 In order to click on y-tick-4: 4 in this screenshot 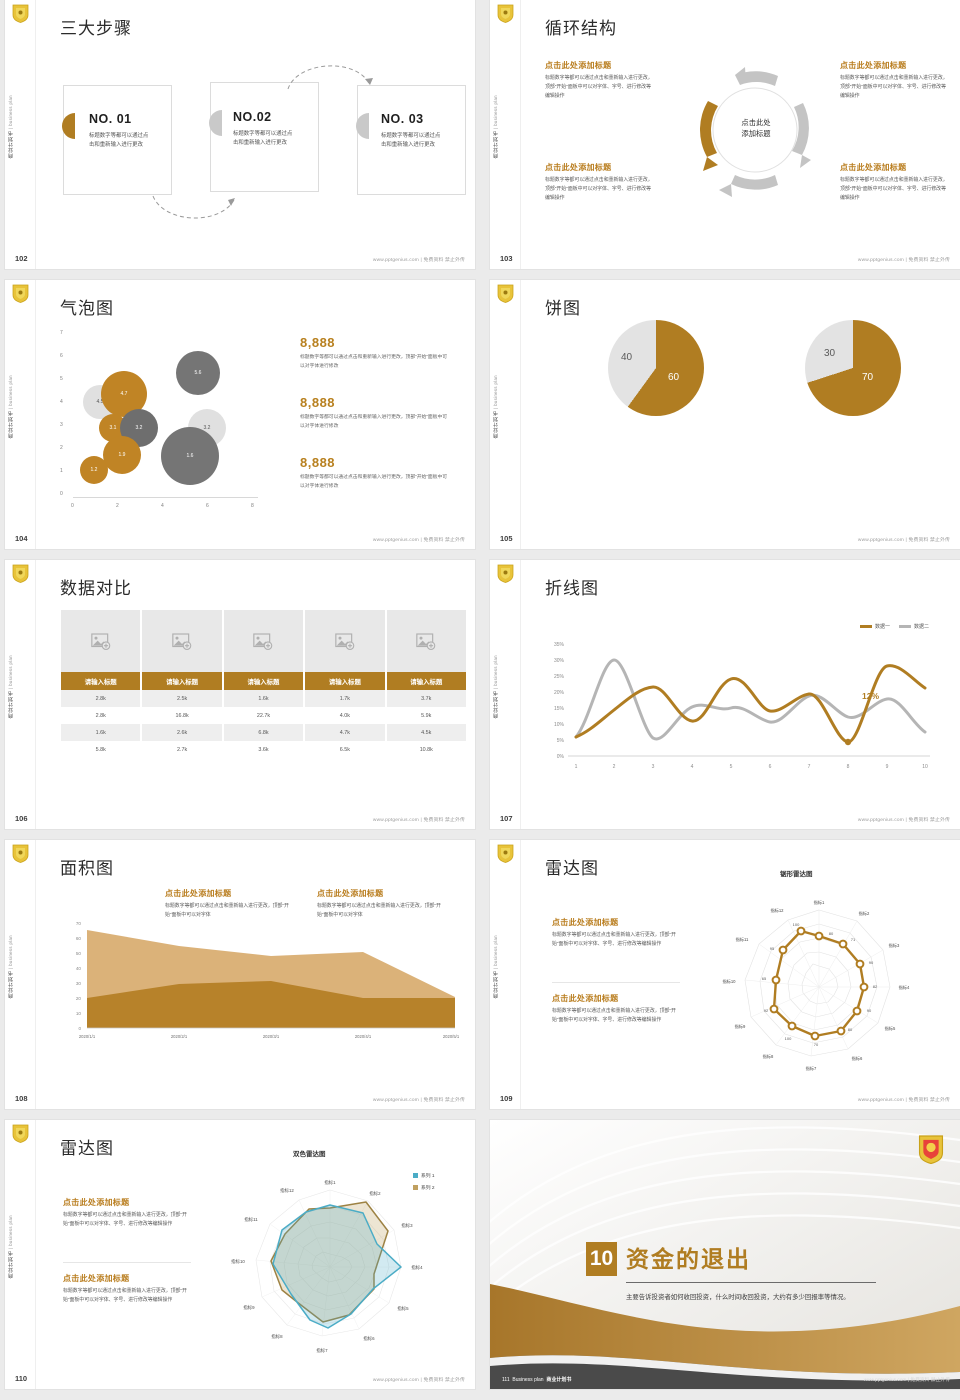, I will do `click(61, 402)`.